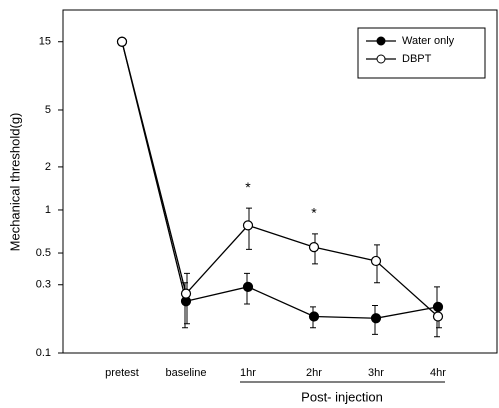 The image size is (499, 408). What do you see at coordinates (122, 373) in the screenshot?
I see `x-tick-label: pretest` at bounding box center [122, 373].